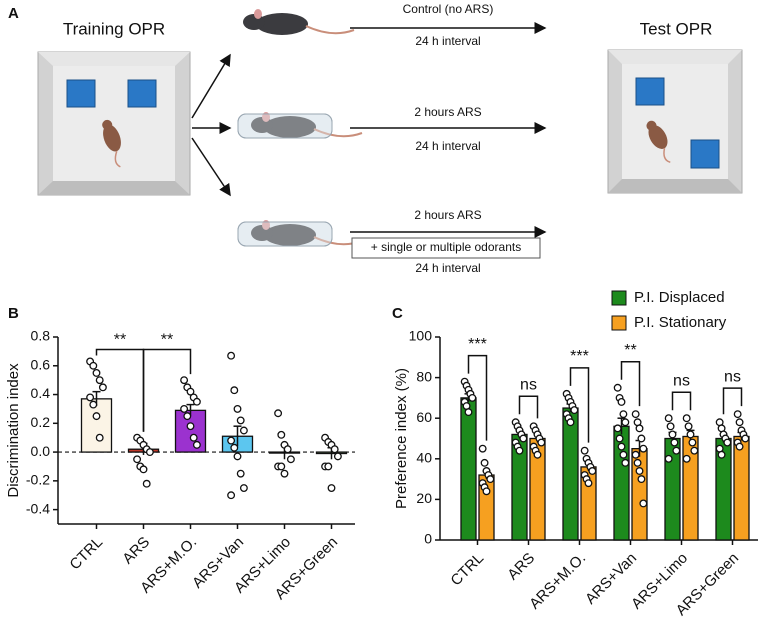  I want to click on mouse-control, so click(298, 22).